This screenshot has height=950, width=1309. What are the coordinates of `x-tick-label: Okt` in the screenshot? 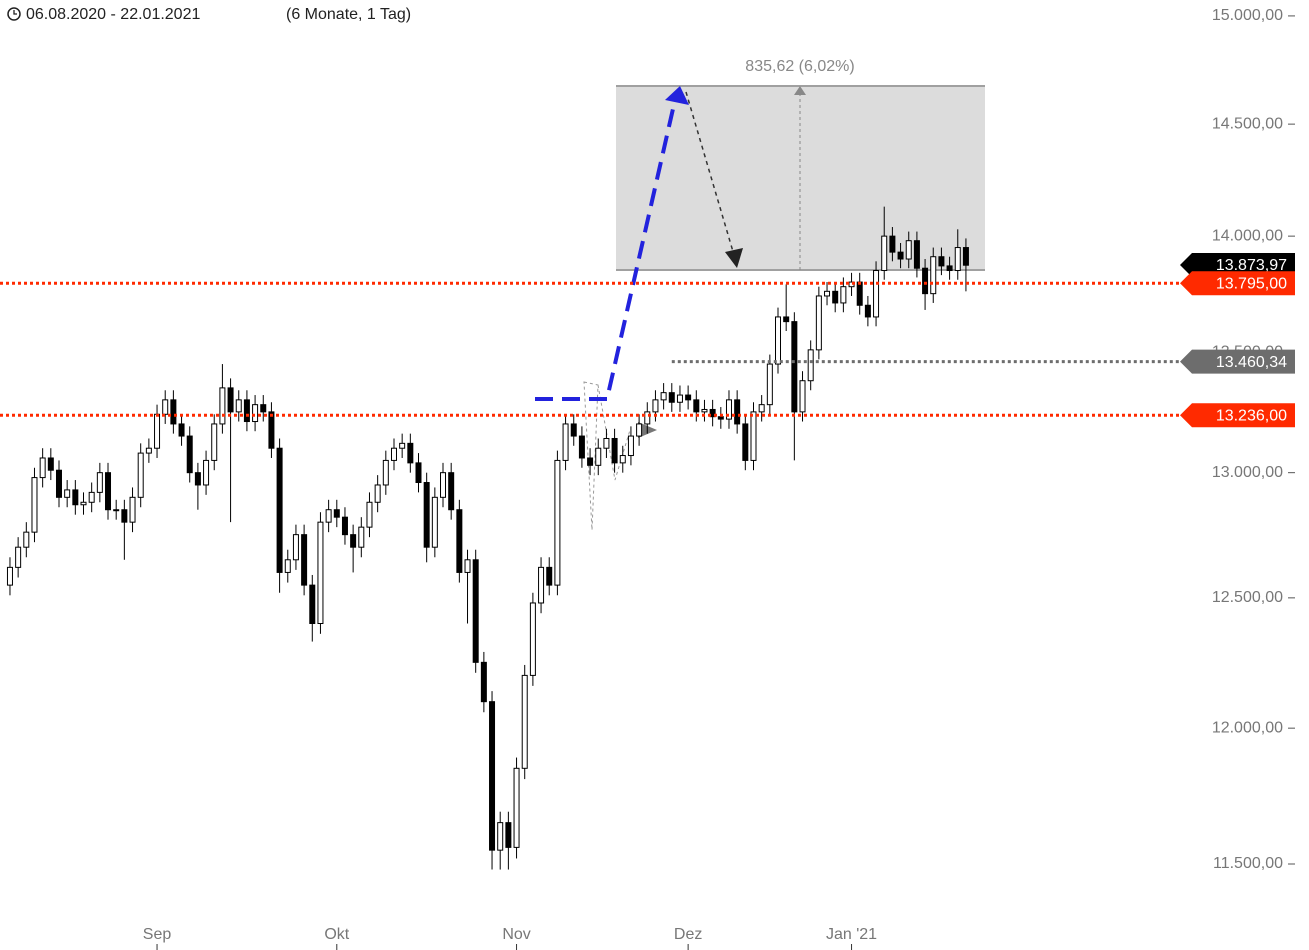 It's located at (336, 934).